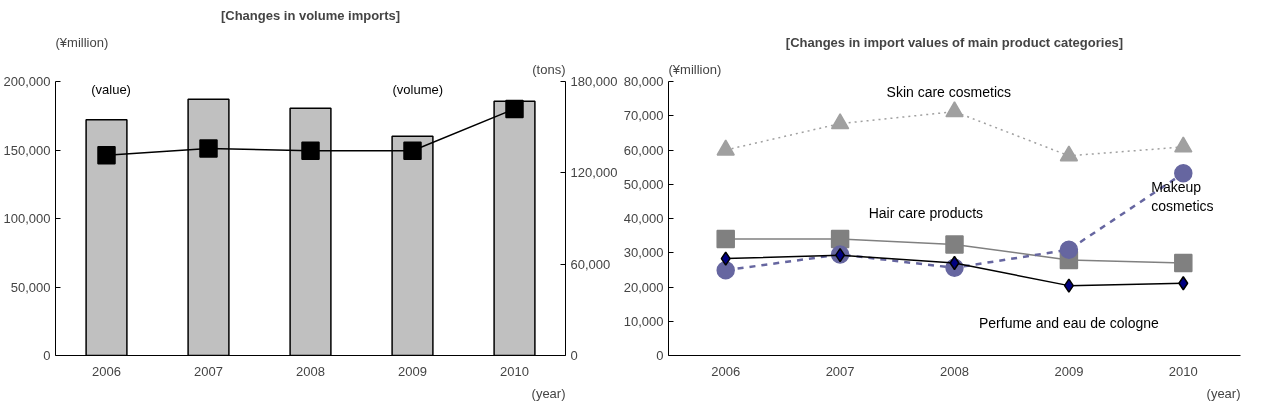 Image resolution: width=1274 pixels, height=412 pixels. I want to click on y-tick-label: 30,000, so click(643, 253).